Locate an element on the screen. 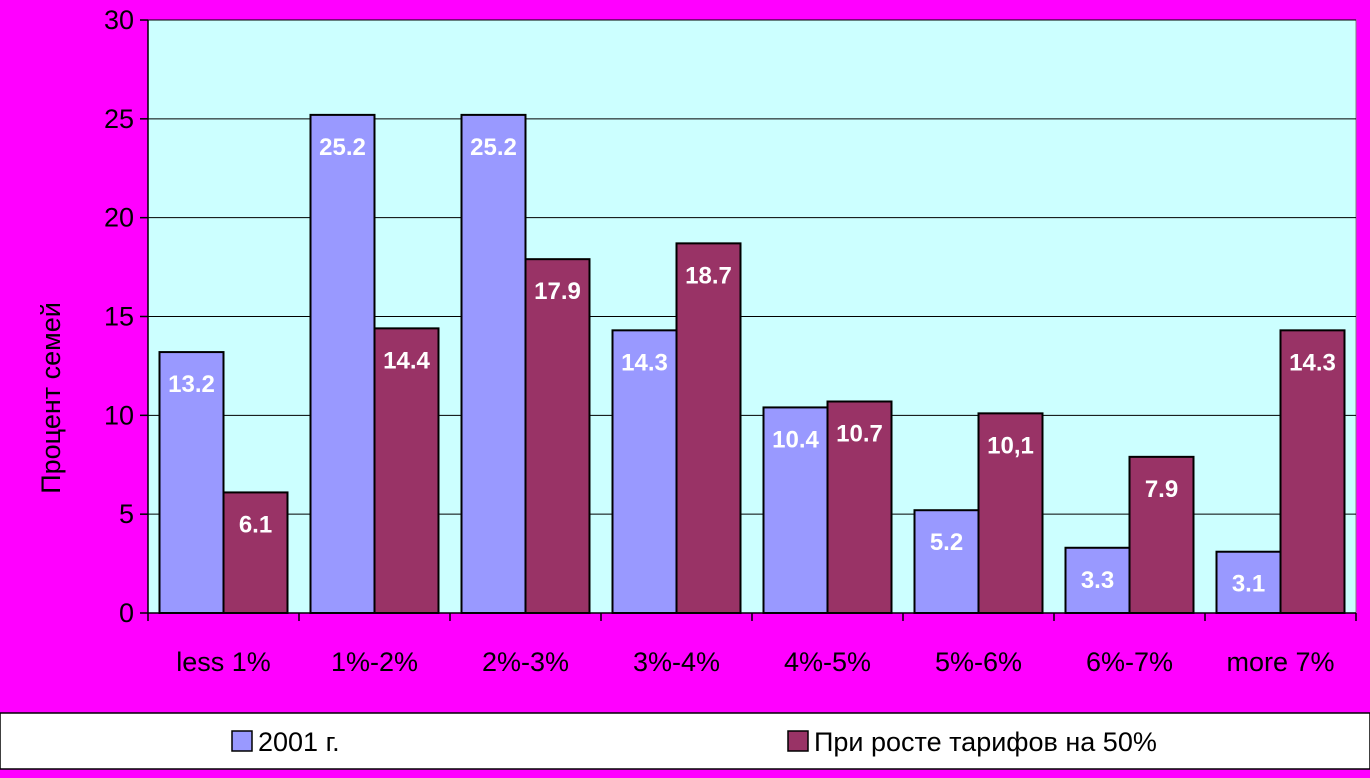 The width and height of the screenshot is (1370, 778). legend-box is located at coordinates (685, 741).